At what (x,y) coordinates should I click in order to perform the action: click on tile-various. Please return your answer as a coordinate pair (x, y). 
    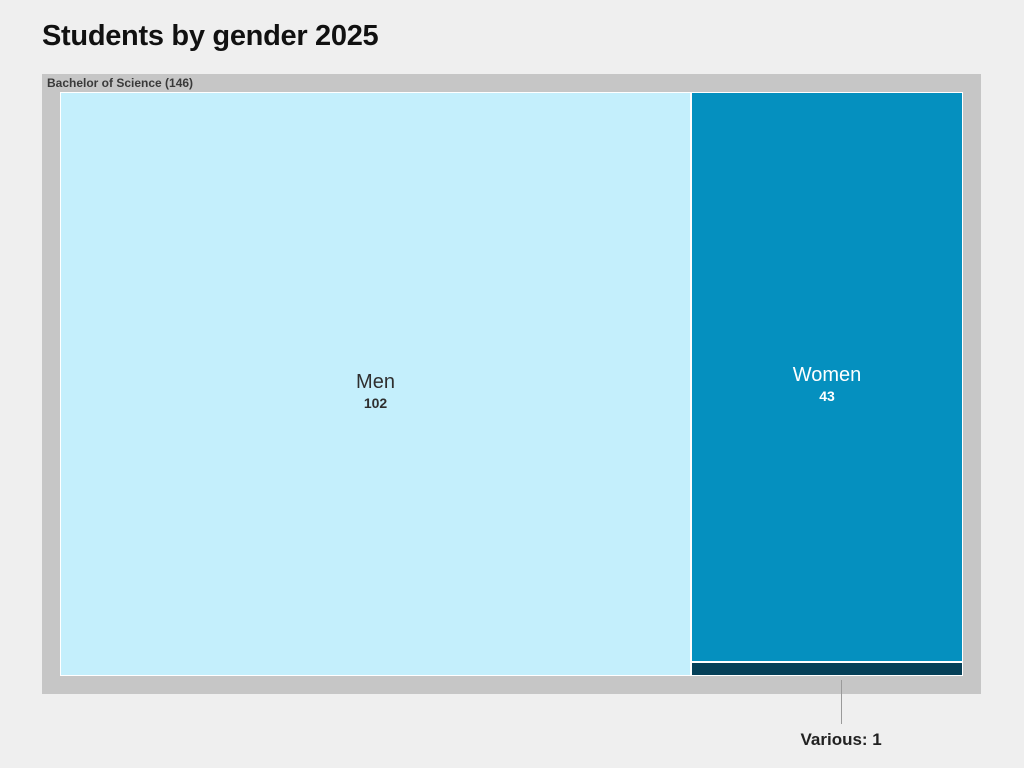
    Looking at the image, I should click on (827, 669).